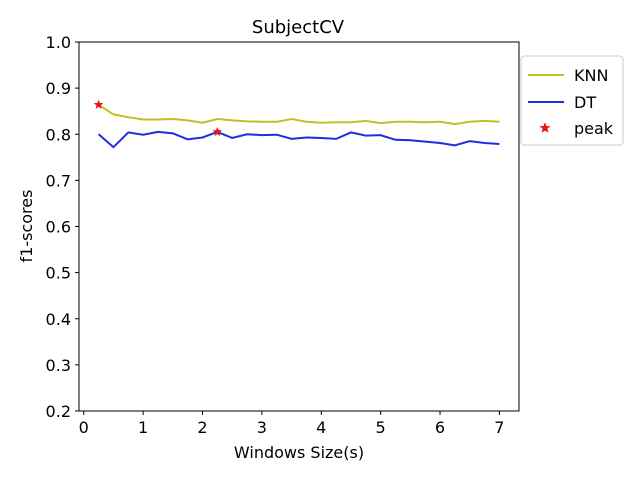 The height and width of the screenshot is (484, 640). I want to click on legend: KNN DT peak, so click(572, 100).